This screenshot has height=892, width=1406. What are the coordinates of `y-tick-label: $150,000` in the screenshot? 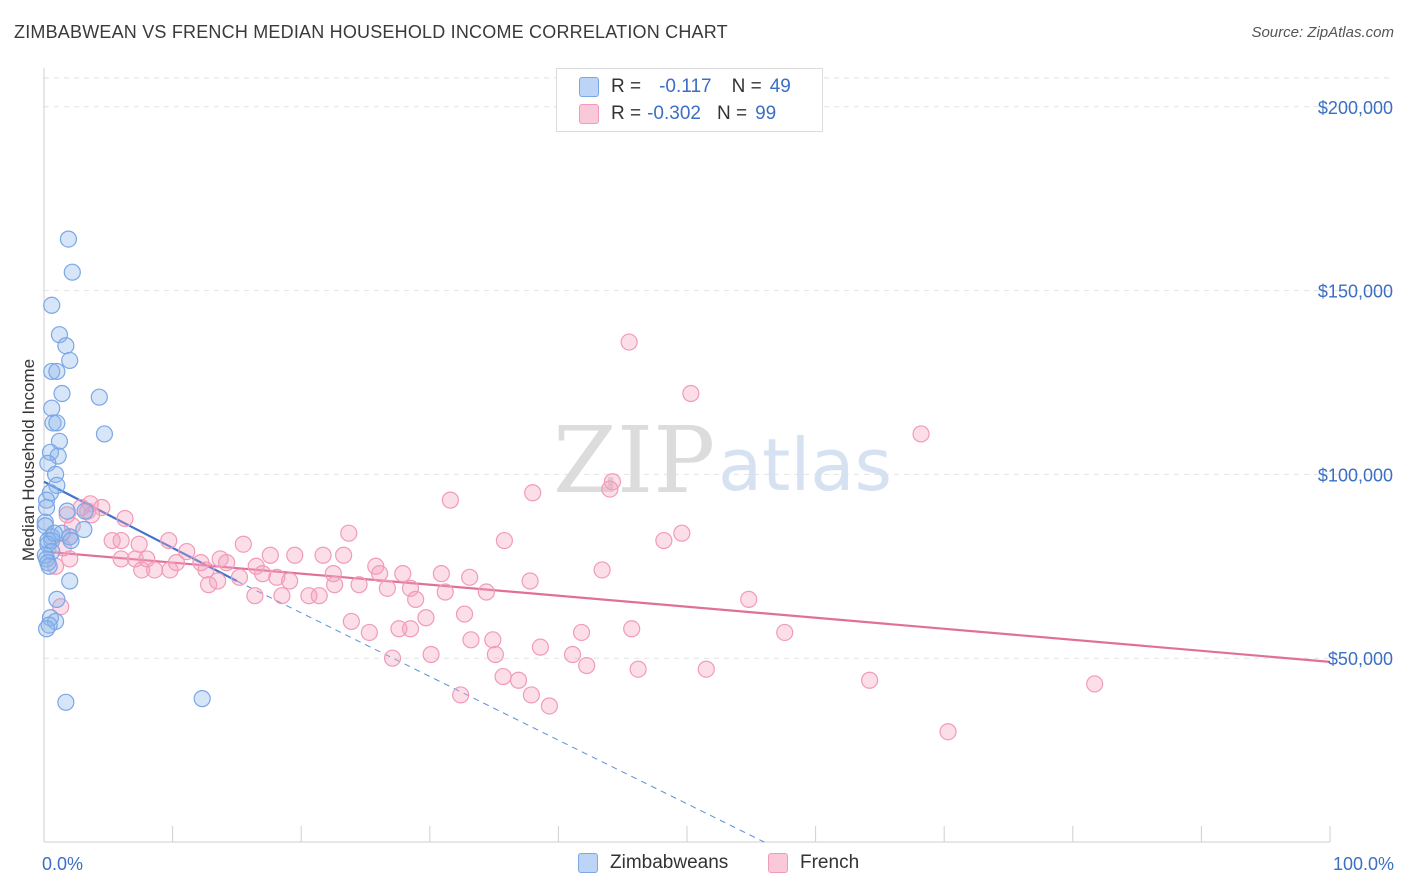 It's located at (1355, 292).